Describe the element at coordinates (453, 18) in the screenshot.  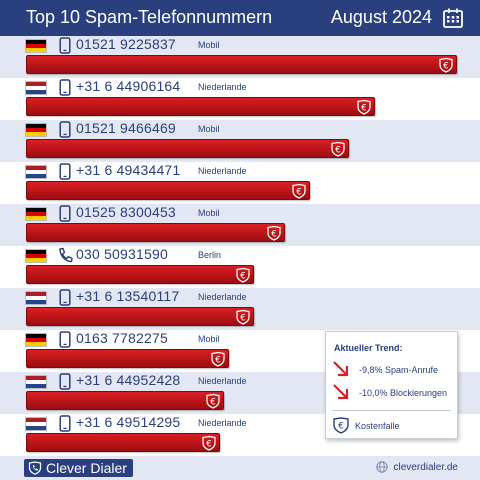
I see `calendar-icon` at that location.